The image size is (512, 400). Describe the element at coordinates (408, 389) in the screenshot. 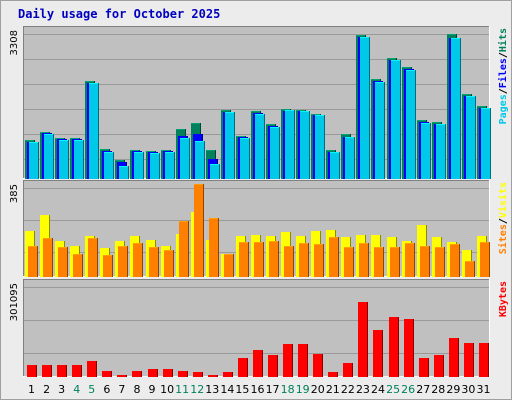

I see `x-tick-label-day-26: 26` at that location.